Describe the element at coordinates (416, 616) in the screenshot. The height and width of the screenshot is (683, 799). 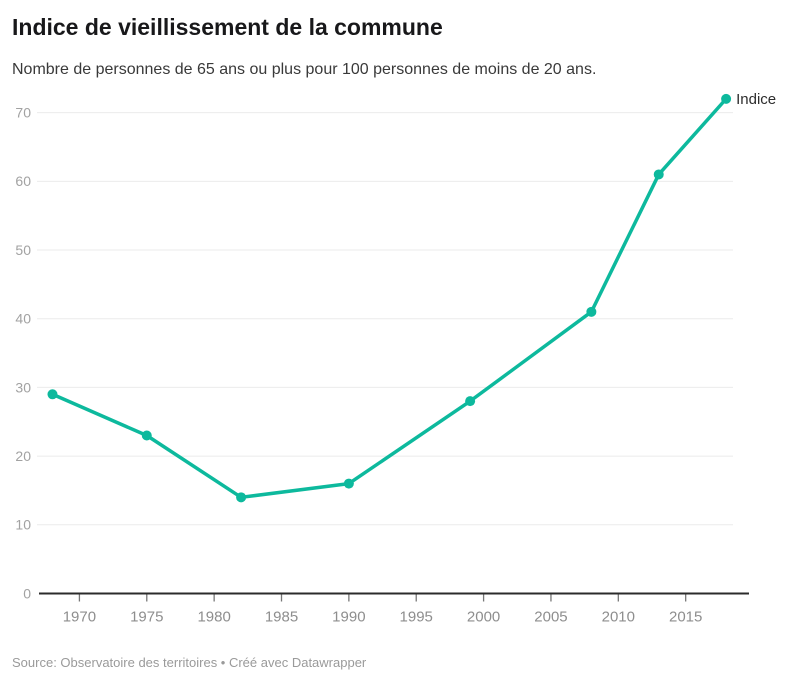
I see `x-axis-tick-label: 1995` at that location.